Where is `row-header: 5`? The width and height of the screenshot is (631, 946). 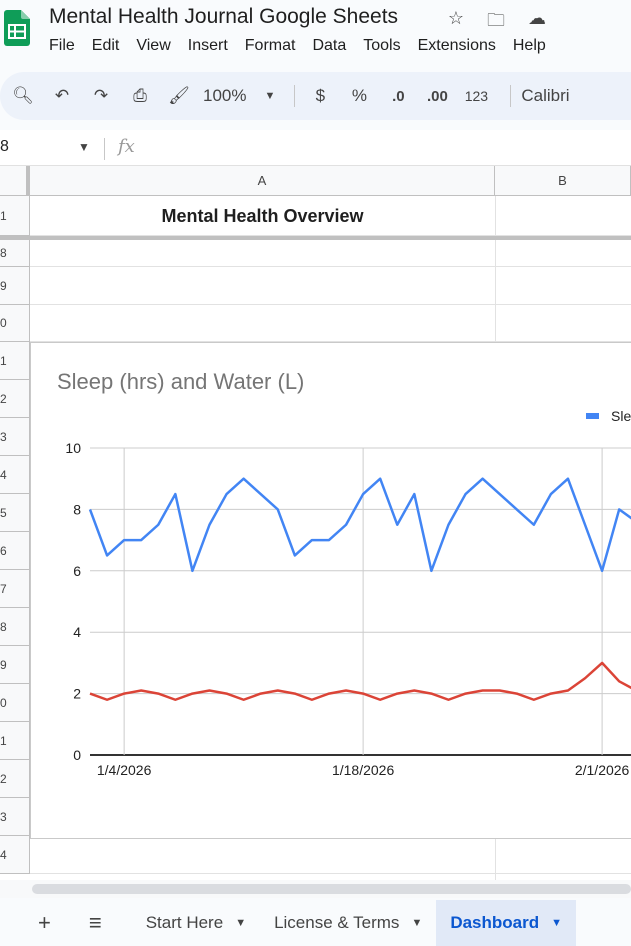
row-header: 5 is located at coordinates (15, 513).